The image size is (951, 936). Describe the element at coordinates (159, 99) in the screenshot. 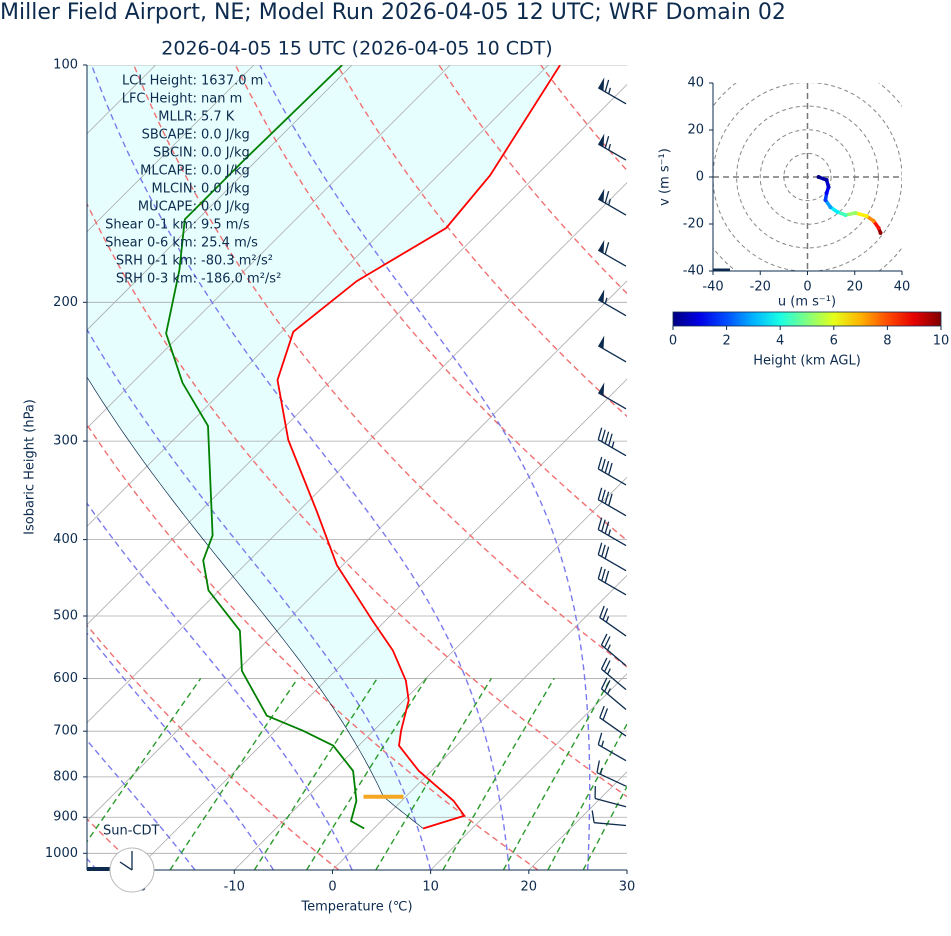

I see `stat-label: LFC Height:` at that location.